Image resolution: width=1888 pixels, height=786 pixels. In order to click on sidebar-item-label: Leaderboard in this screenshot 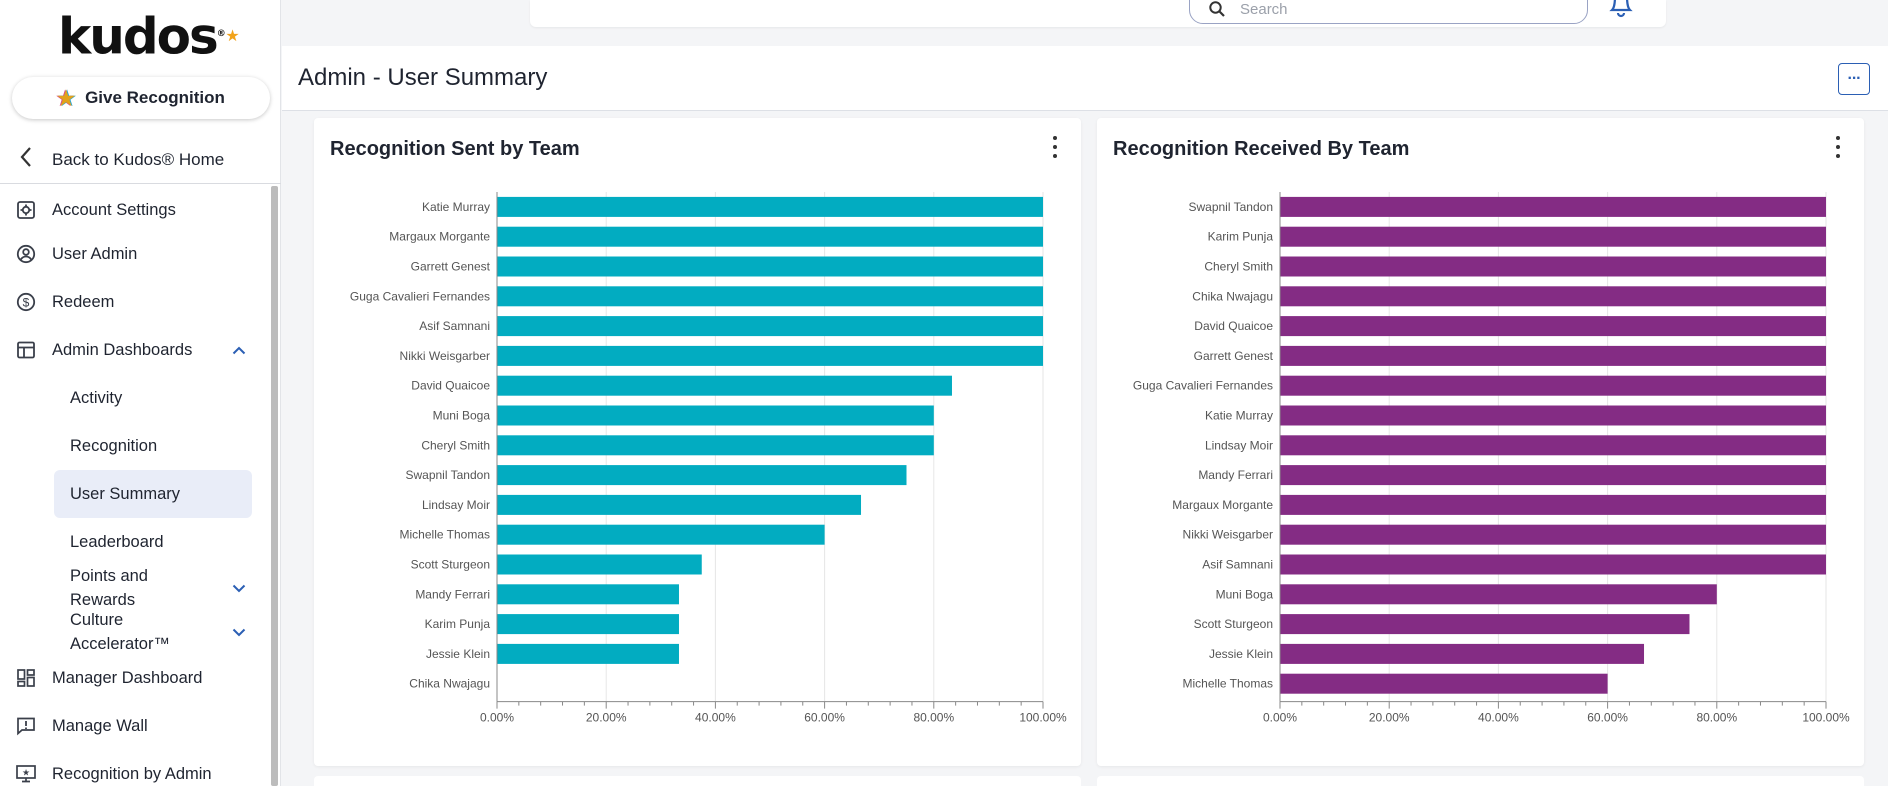, I will do `click(117, 541)`.